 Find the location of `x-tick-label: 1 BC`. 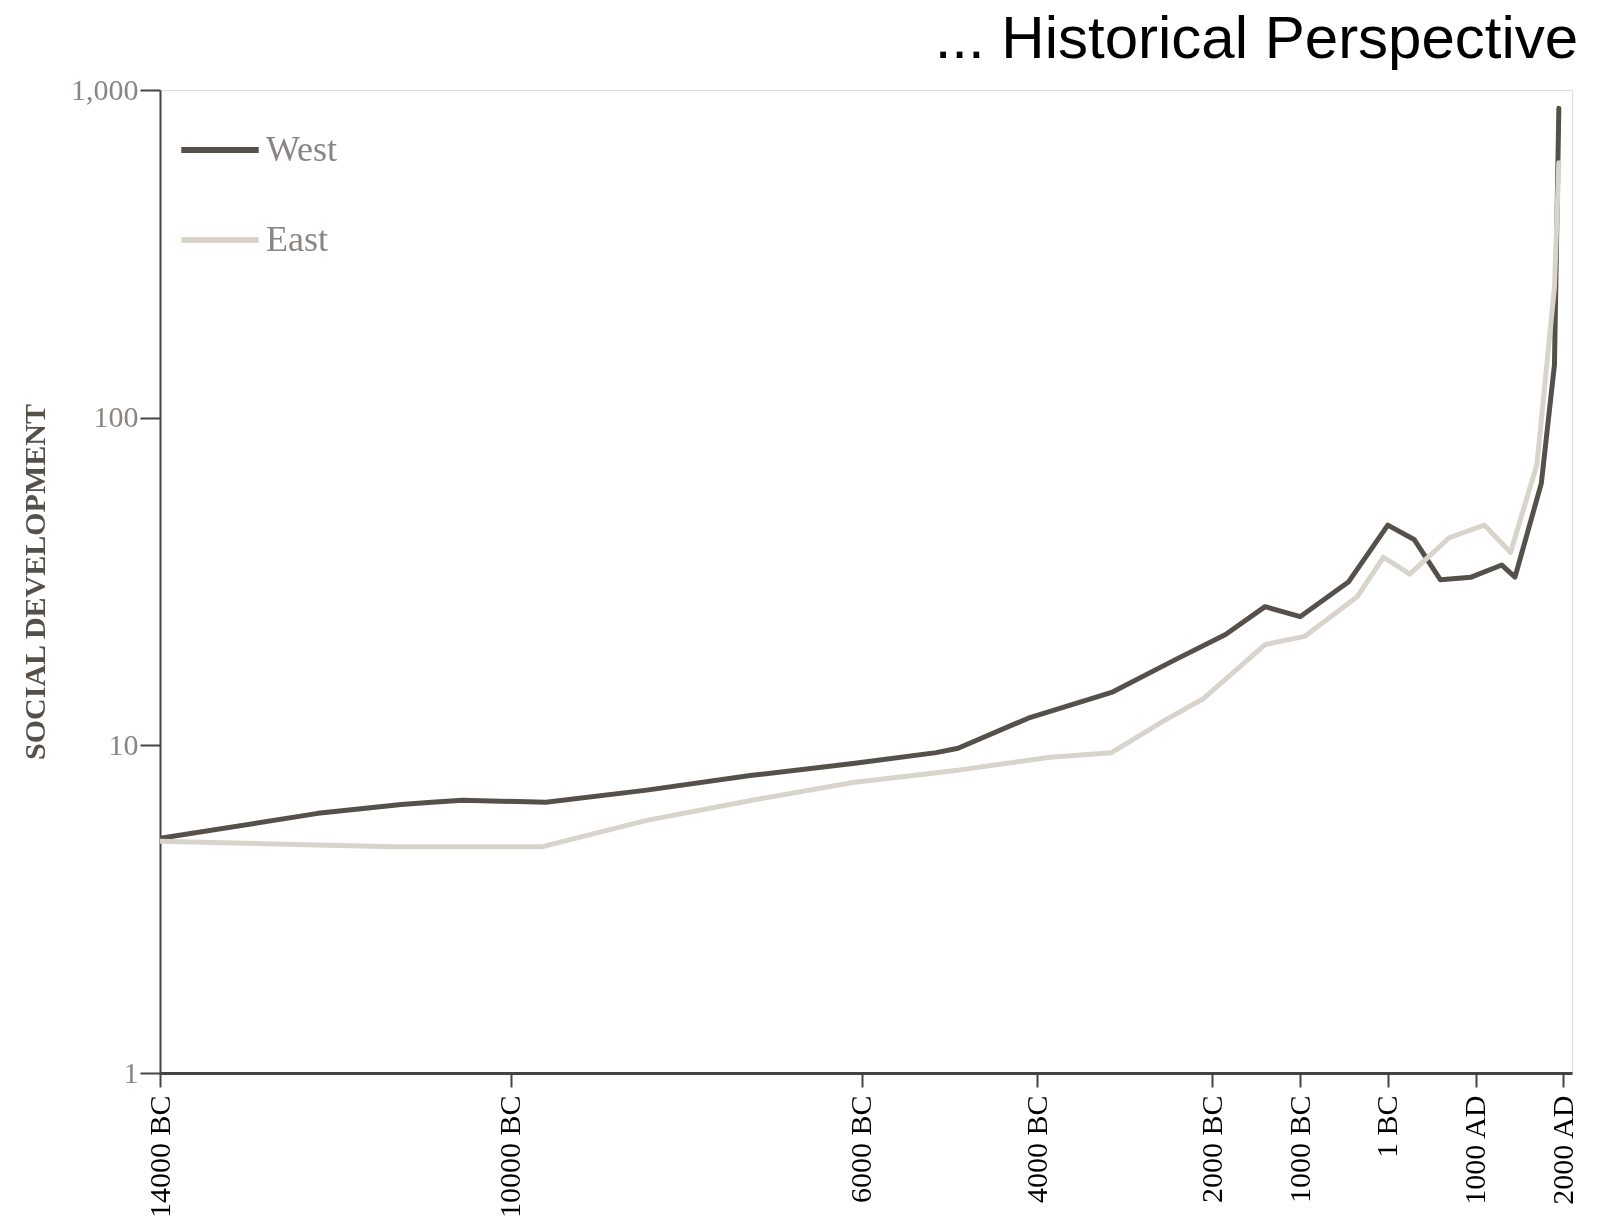

x-tick-label: 1 BC is located at coordinates (1387, 1127).